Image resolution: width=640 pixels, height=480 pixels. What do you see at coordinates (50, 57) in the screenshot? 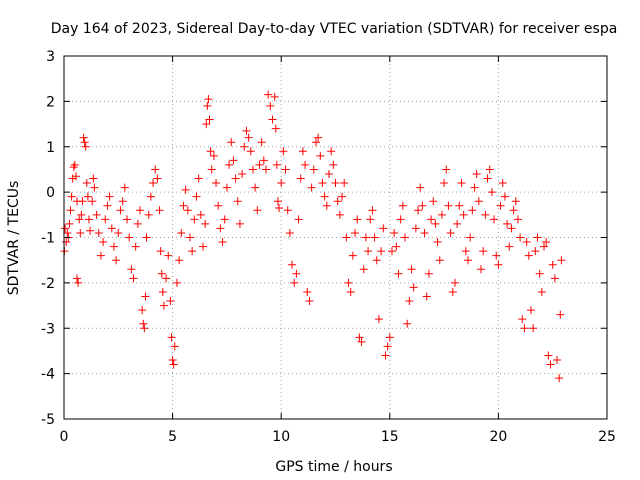
I see `y-tick-label: 3` at bounding box center [50, 57].